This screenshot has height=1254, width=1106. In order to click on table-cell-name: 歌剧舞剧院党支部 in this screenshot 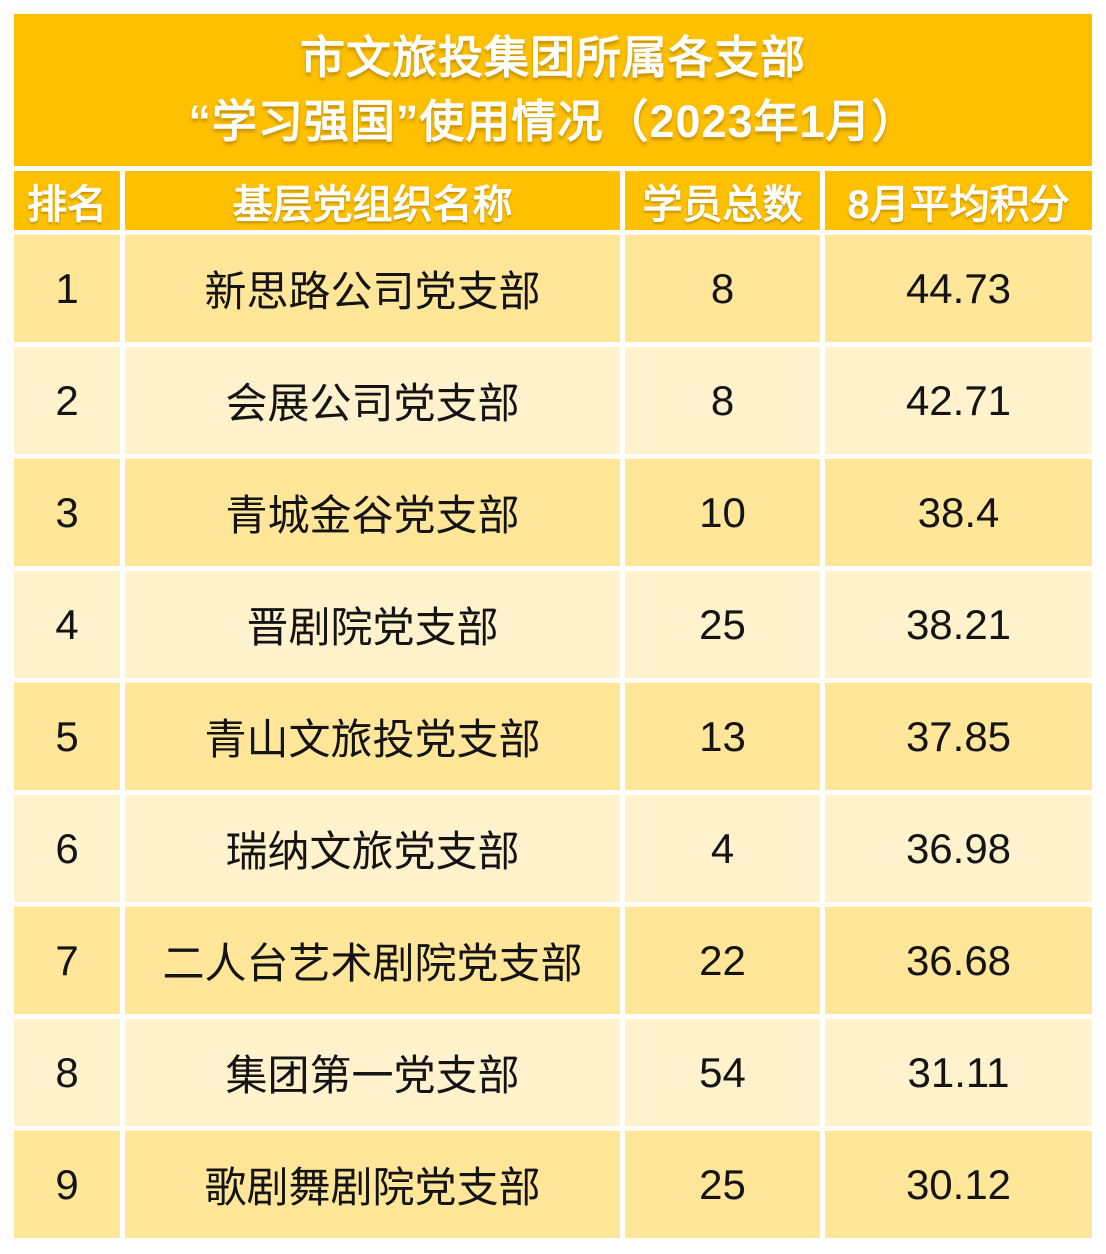, I will do `click(372, 1184)`.